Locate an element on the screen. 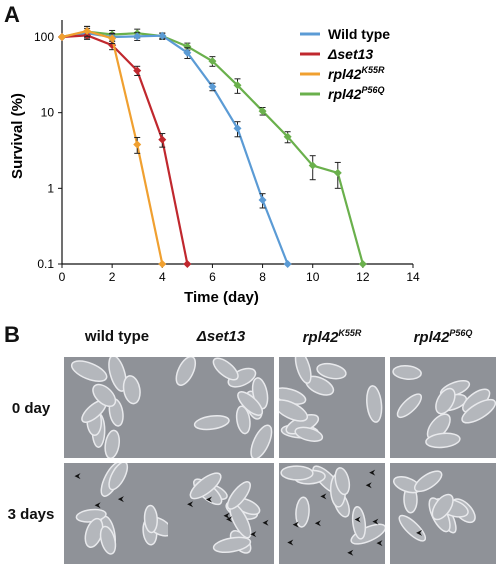 The width and height of the screenshot is (496, 570). x-tick-label: 12 is located at coordinates (363, 277).